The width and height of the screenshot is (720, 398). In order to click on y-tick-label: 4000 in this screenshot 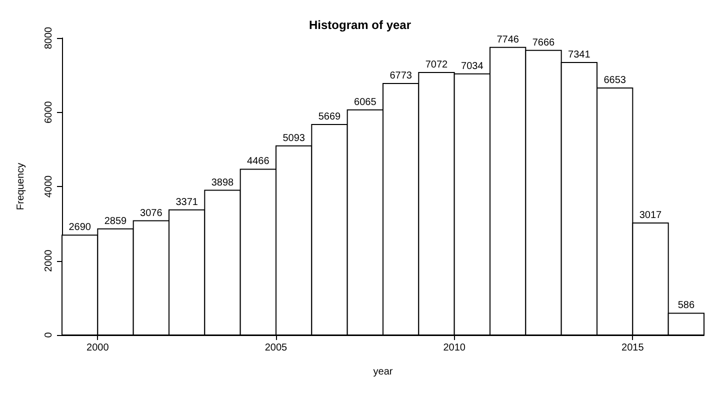, I will do `click(49, 186)`.